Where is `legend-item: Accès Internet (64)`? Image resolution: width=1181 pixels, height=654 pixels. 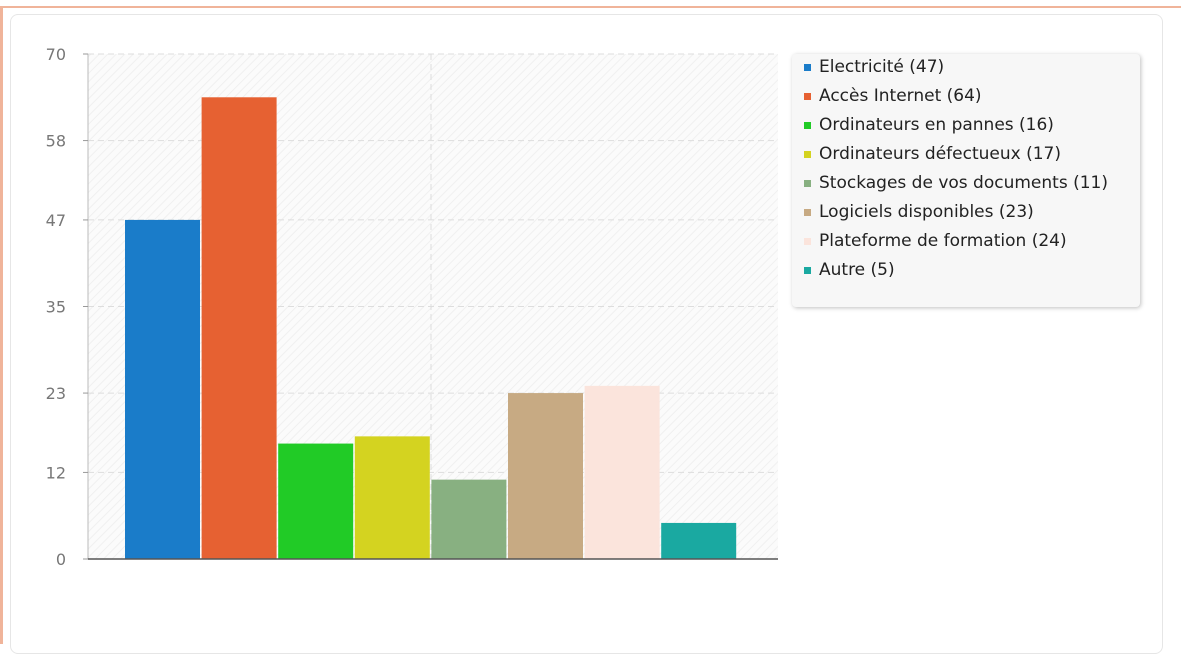 legend-item: Accès Internet (64) is located at coordinates (966, 96).